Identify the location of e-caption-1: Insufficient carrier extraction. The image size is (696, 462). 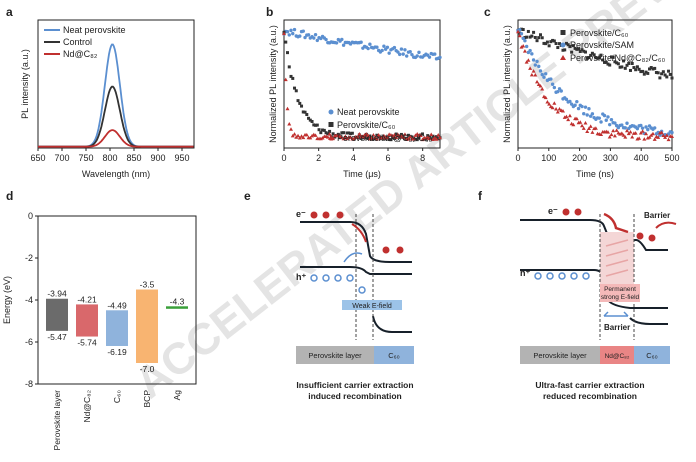
(354, 385).